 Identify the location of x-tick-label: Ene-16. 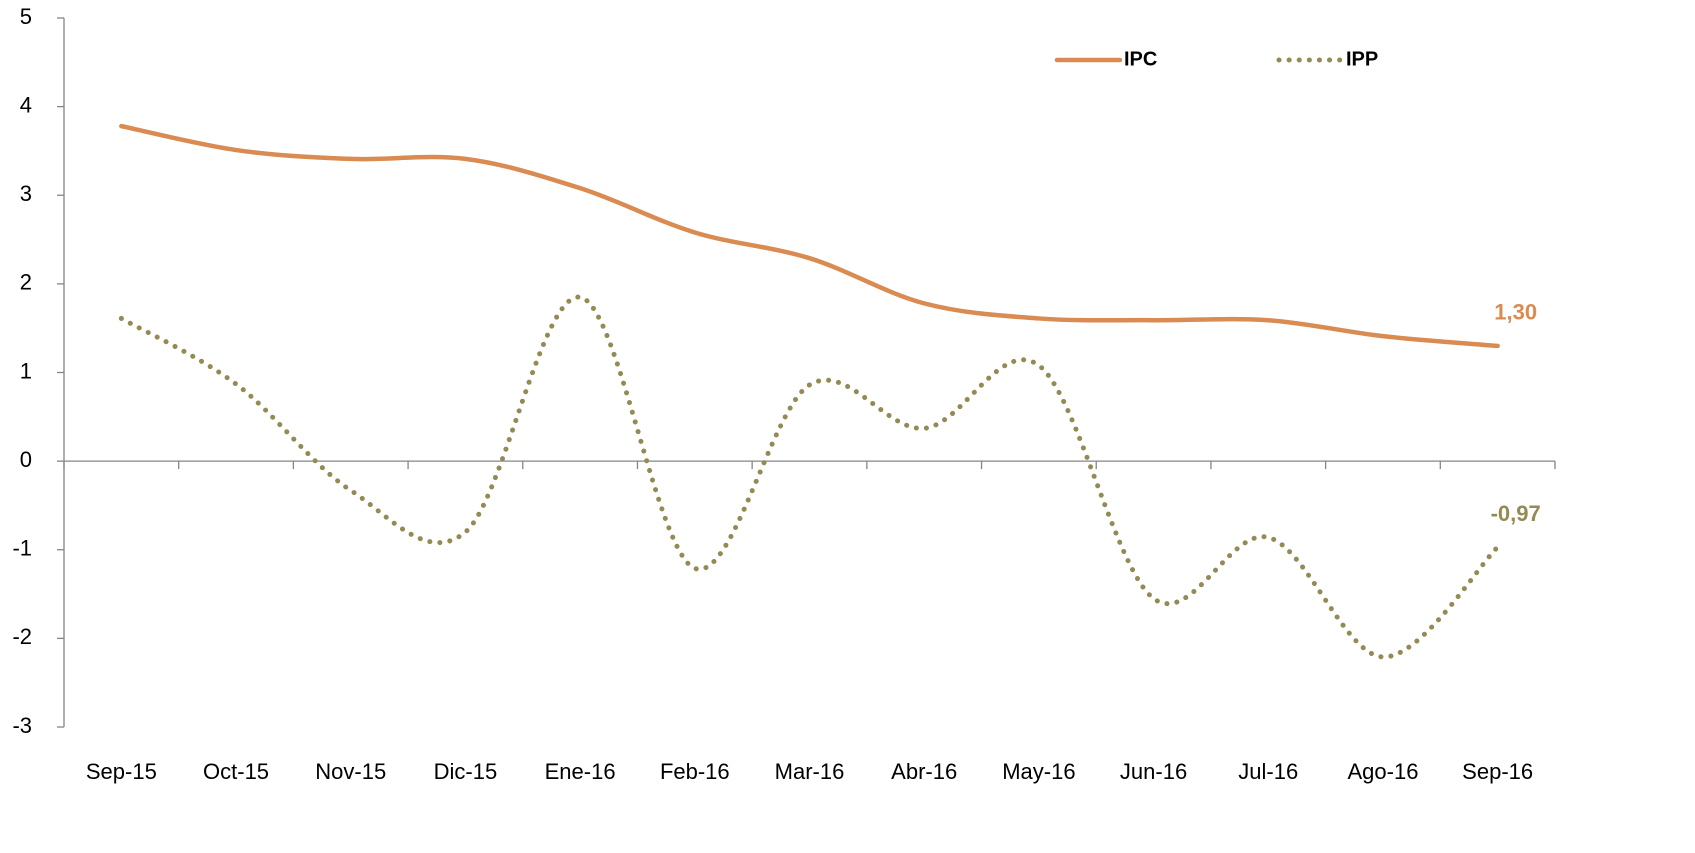
(580, 771).